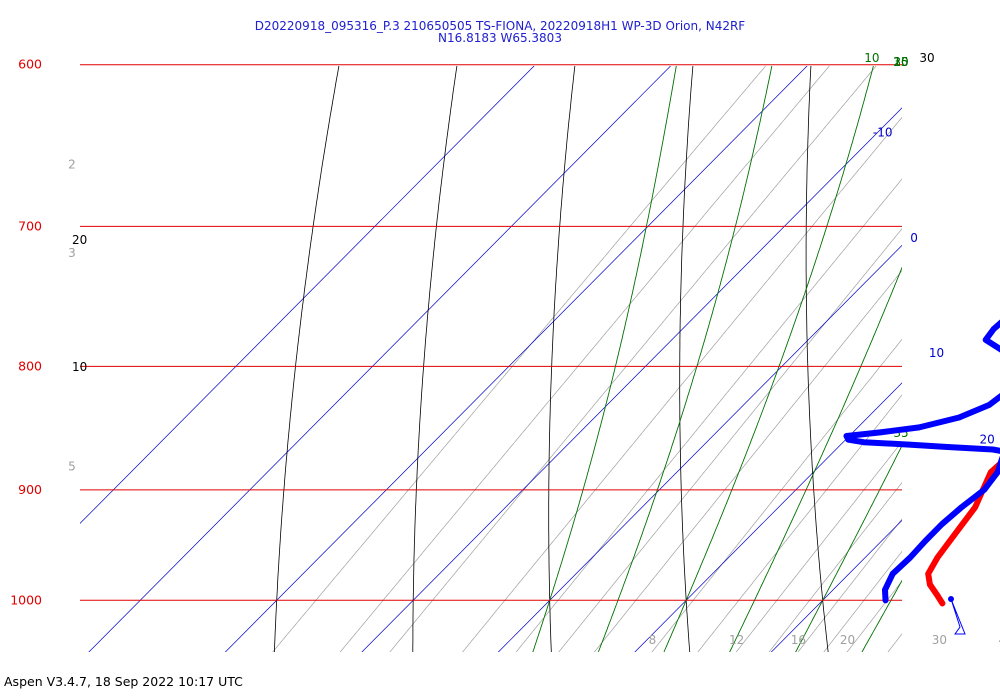 The width and height of the screenshot is (1000, 700). Describe the element at coordinates (30, 365) in the screenshot. I see `pressure-tick-label: 800` at that location.